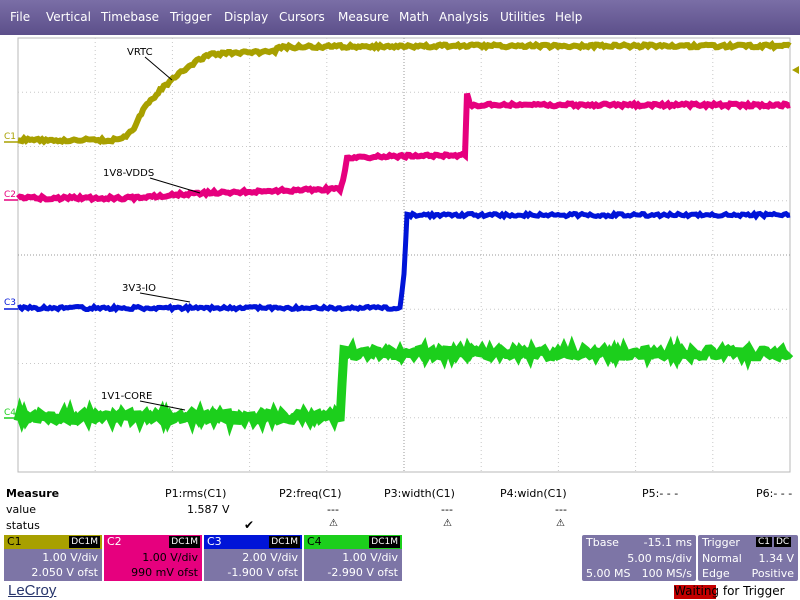  I want to click on row-label-value: value, so click(21, 509).